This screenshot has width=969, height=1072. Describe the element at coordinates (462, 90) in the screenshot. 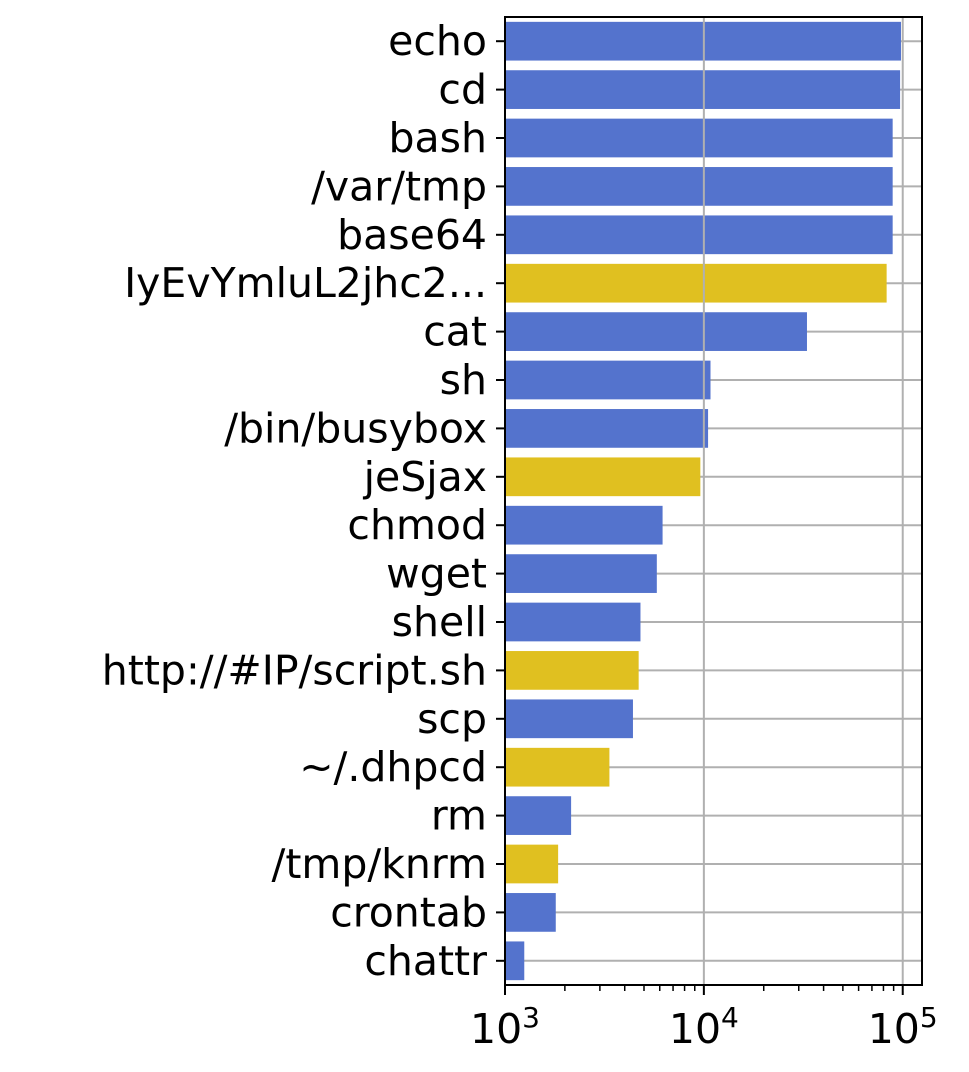

I see `category-label: cd` at that location.